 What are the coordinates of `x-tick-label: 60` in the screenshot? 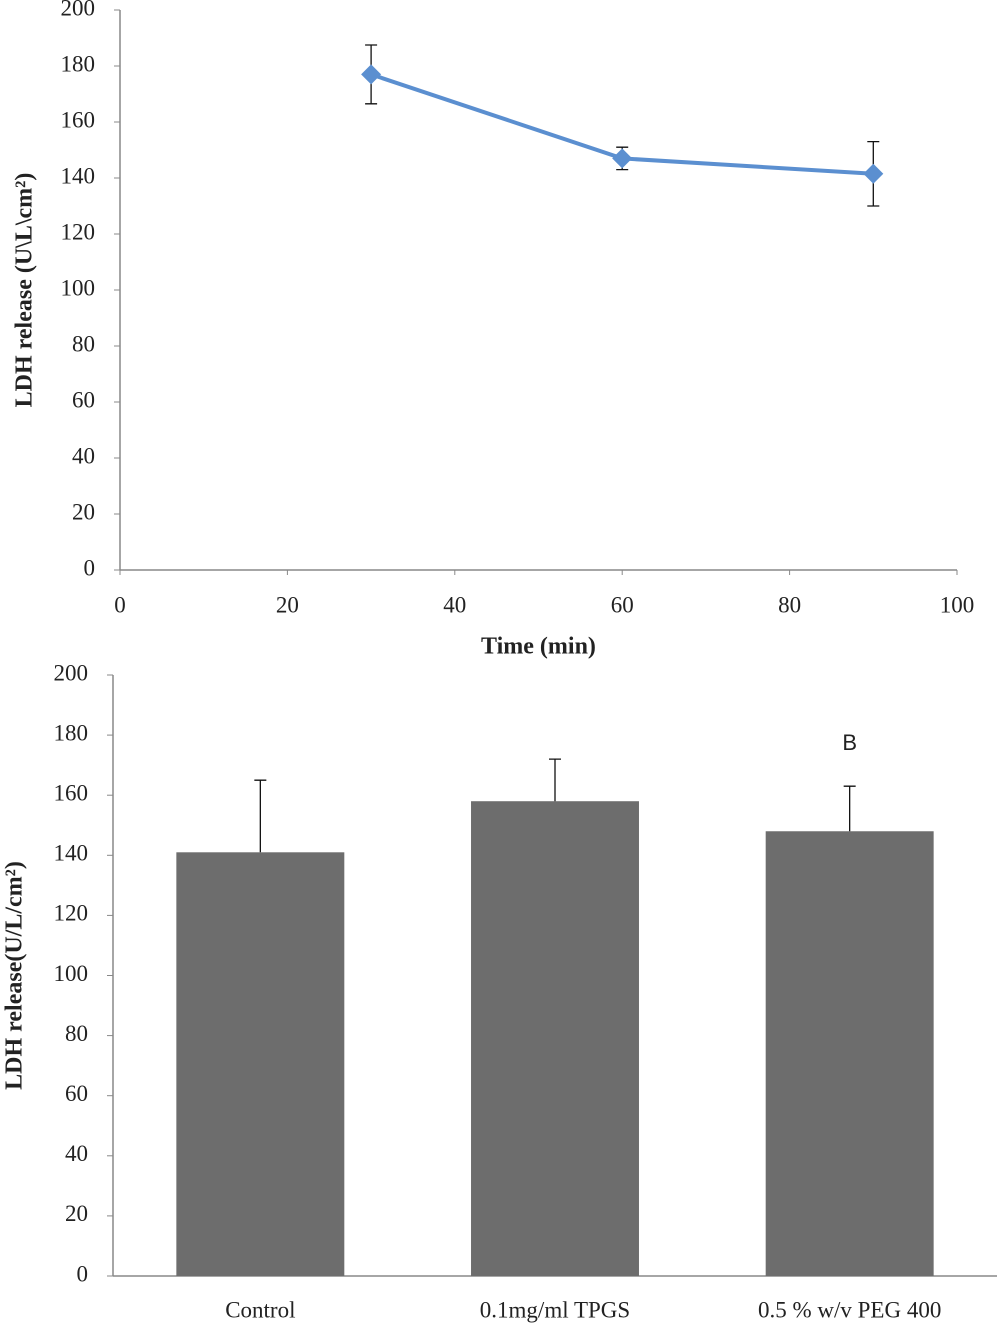 It's located at (622, 604).